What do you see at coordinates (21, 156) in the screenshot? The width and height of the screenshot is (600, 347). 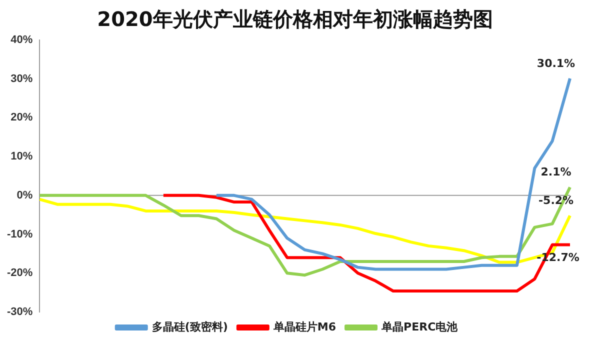 I see `y-tick-label: 10%` at bounding box center [21, 156].